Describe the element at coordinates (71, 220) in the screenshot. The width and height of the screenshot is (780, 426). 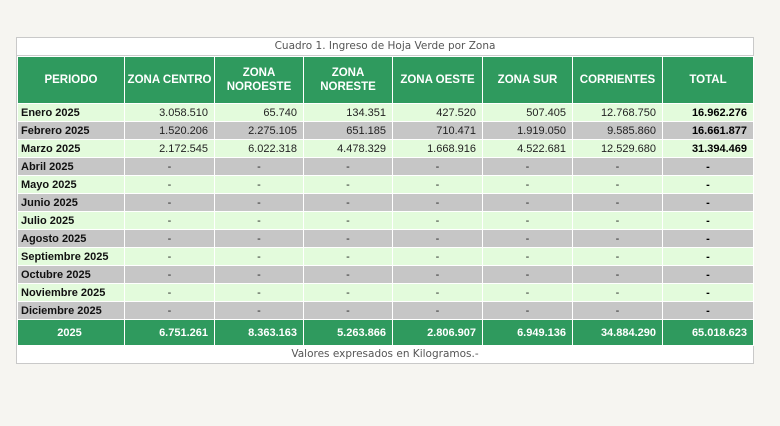
I see `period-cell: Julio 2025` at that location.